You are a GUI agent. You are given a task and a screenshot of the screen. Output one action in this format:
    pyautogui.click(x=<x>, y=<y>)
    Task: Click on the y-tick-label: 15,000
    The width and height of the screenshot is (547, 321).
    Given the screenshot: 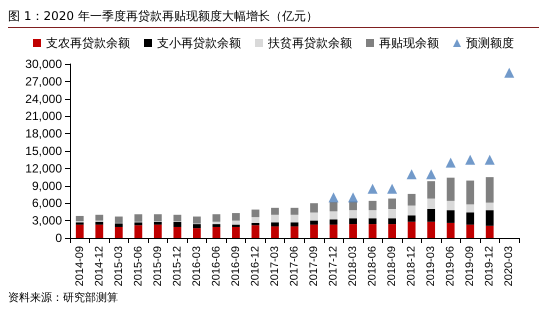 What is the action you would take?
    pyautogui.click(x=43, y=151)
    